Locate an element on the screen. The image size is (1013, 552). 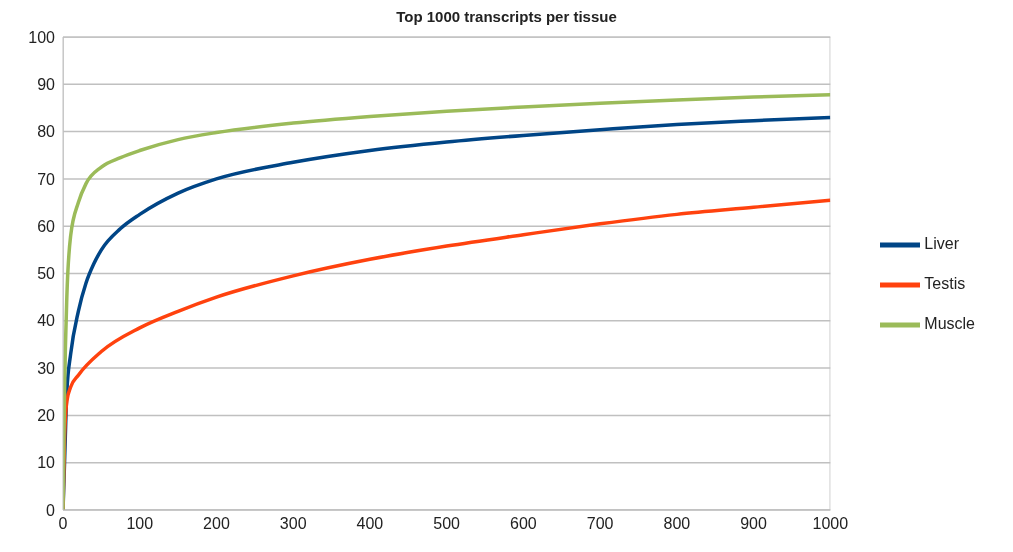
y-tick-label: 0 is located at coordinates (51, 510).